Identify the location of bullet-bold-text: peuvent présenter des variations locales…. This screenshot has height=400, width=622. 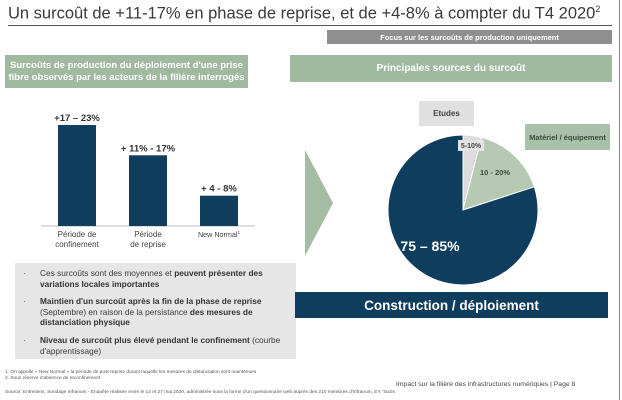
(151, 278).